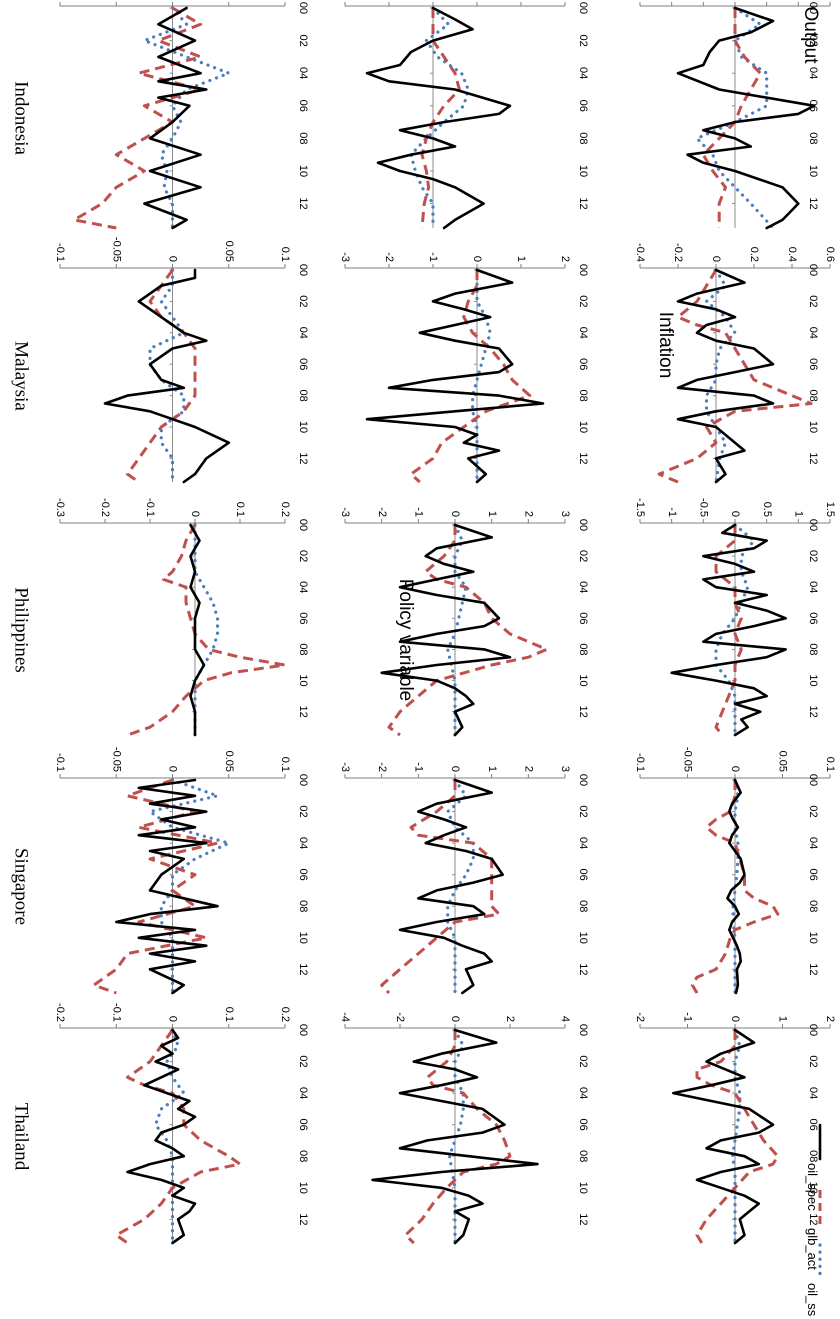 Image resolution: width=840 pixels, height=1319 pixels. Describe the element at coordinates (665, 345) in the screenshot. I see `column-title-inflation: Inflation` at that location.